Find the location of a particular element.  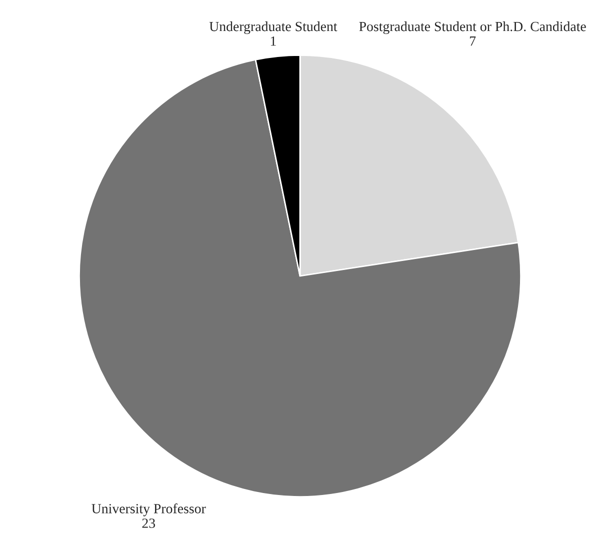

data-label: 23 is located at coordinates (149, 523).